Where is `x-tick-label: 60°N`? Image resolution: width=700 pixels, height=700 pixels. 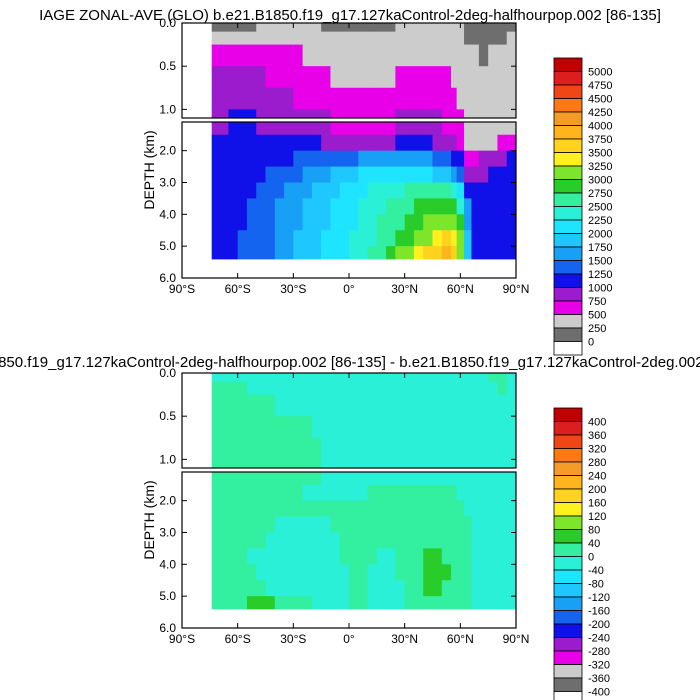
x-tick-label: 60°N is located at coordinates (460, 639).